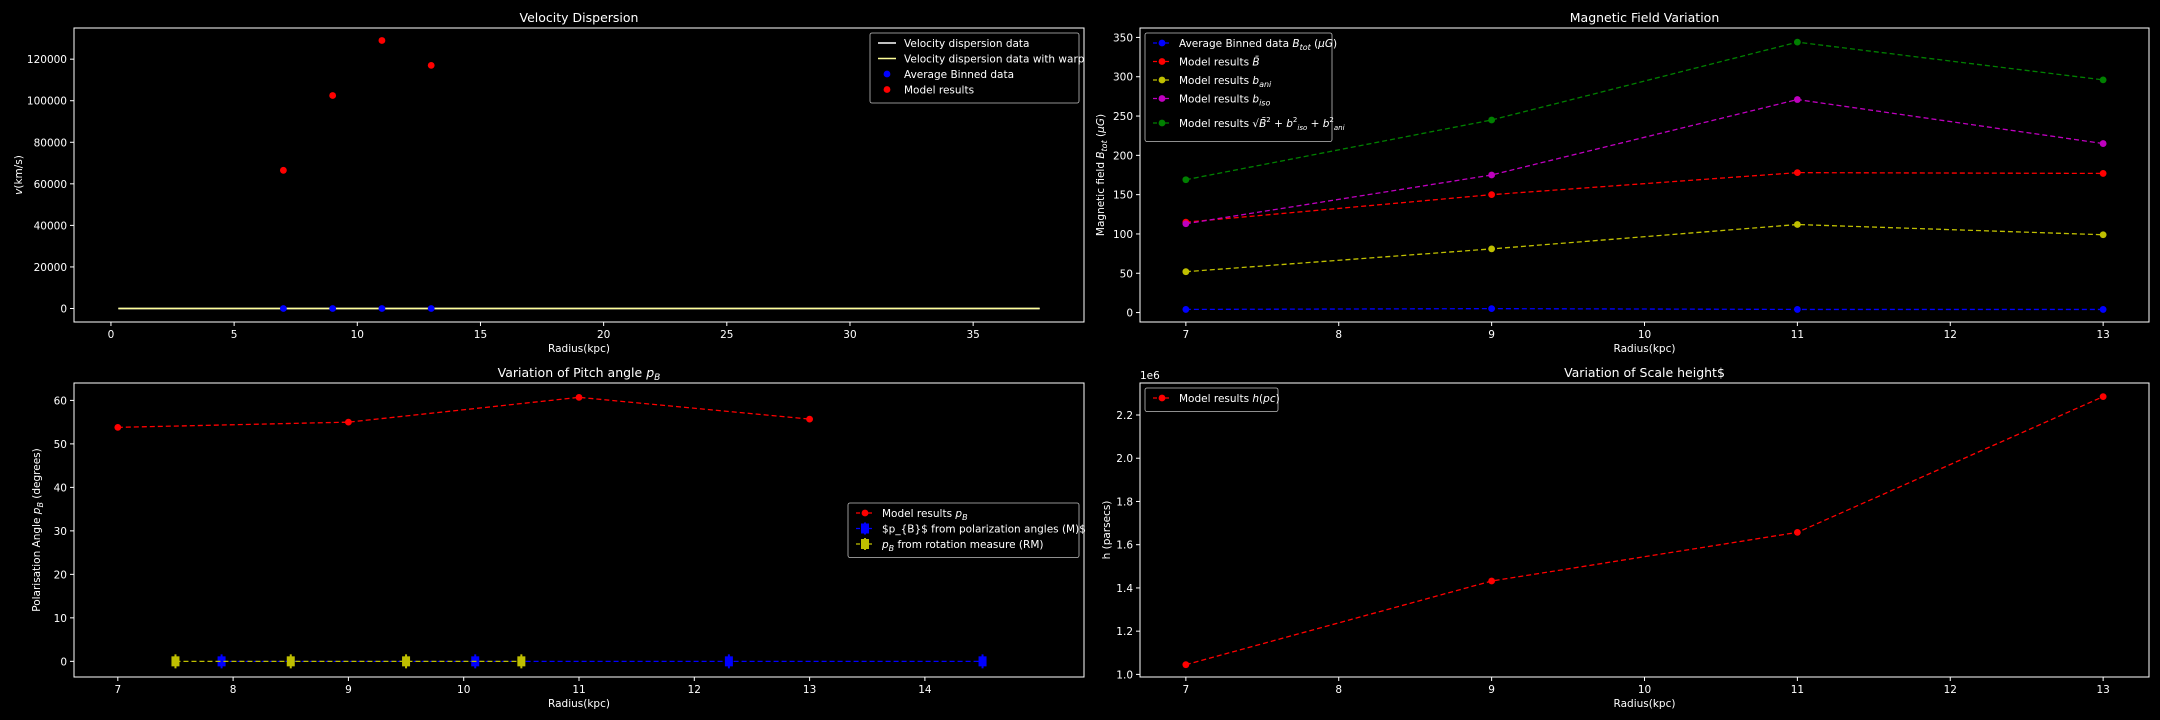  Describe the element at coordinates (1124, 416) in the screenshot. I see `scale-ytick-label: 2.2` at that location.